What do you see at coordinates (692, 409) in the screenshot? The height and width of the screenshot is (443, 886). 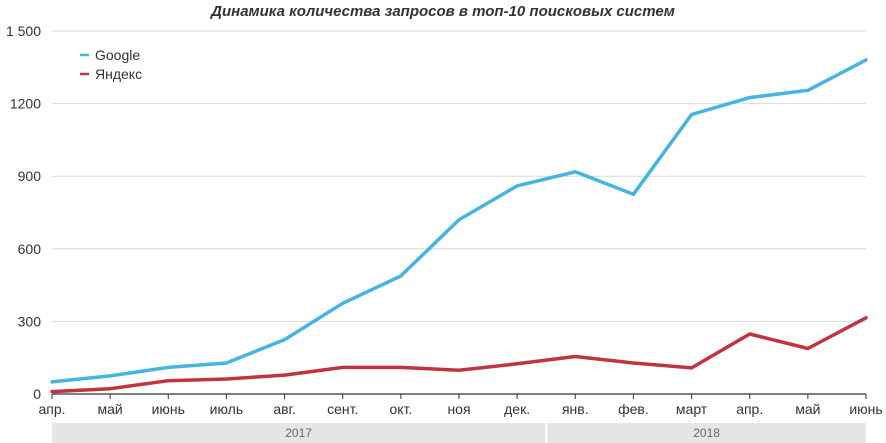 I see `x-tick-label: март` at bounding box center [692, 409].